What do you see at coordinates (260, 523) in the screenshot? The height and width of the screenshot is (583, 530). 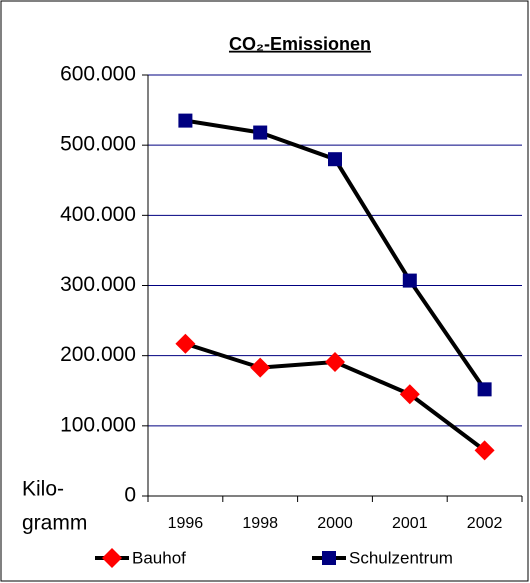 I see `x-tick-label: 1998` at bounding box center [260, 523].